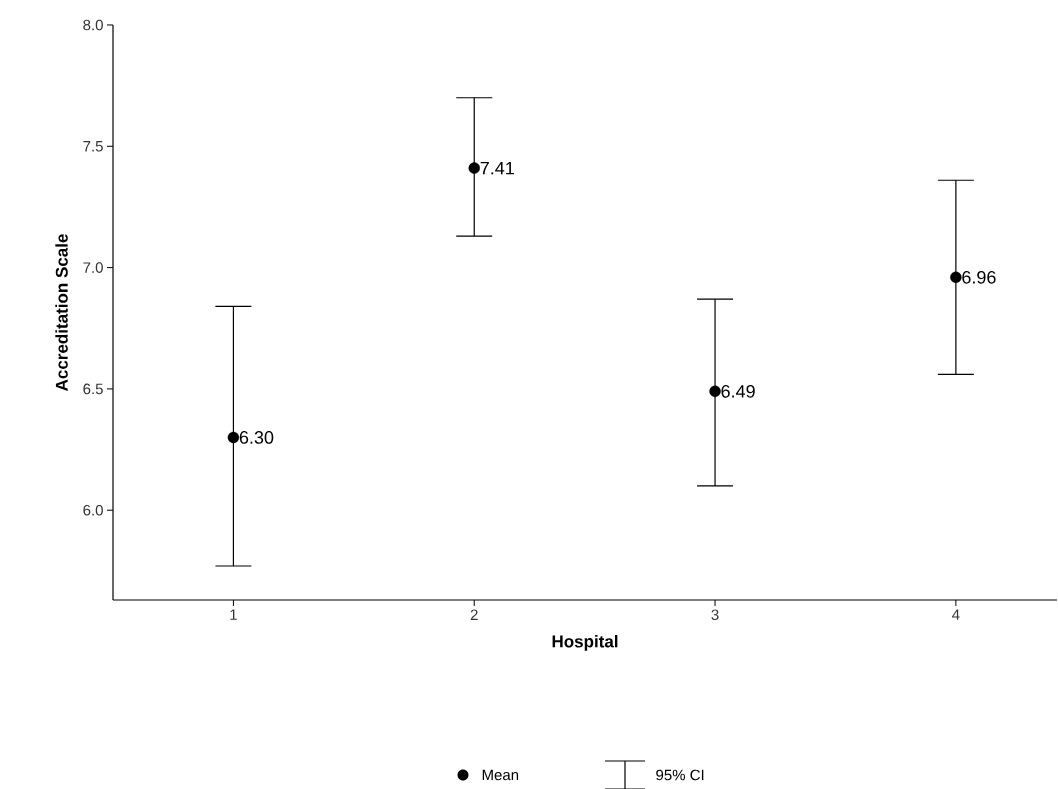 The image size is (1058, 789). What do you see at coordinates (497, 168) in the screenshot?
I see `data-label: 7.41` at bounding box center [497, 168].